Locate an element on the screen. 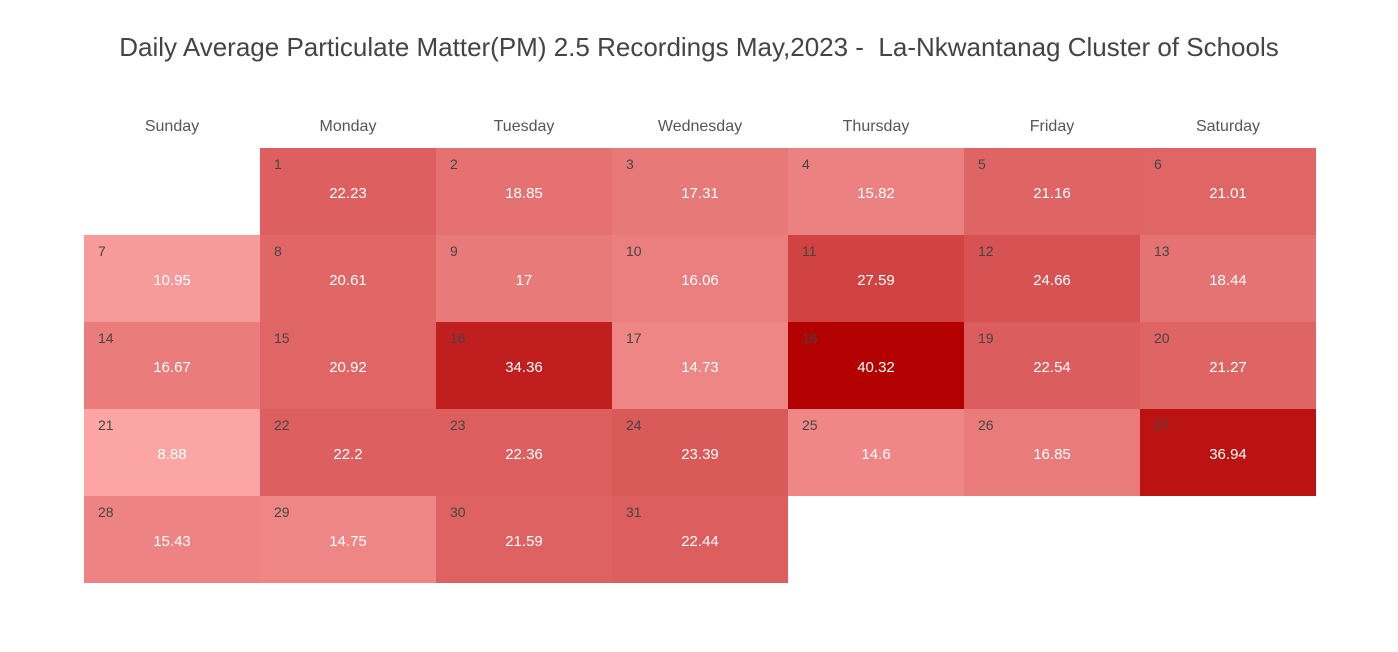 The image size is (1398, 652). day-cell: 26 16.85 is located at coordinates (1052, 452).